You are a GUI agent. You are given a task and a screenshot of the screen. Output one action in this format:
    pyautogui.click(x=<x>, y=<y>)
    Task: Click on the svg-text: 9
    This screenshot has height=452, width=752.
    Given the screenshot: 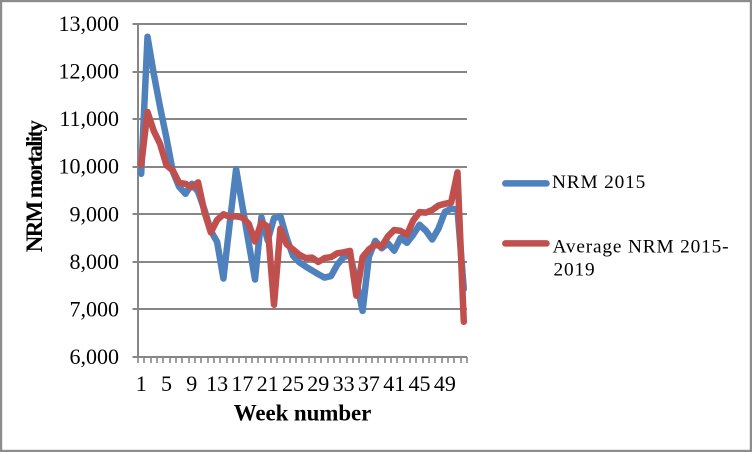 What is the action you would take?
    pyautogui.click(x=191, y=383)
    